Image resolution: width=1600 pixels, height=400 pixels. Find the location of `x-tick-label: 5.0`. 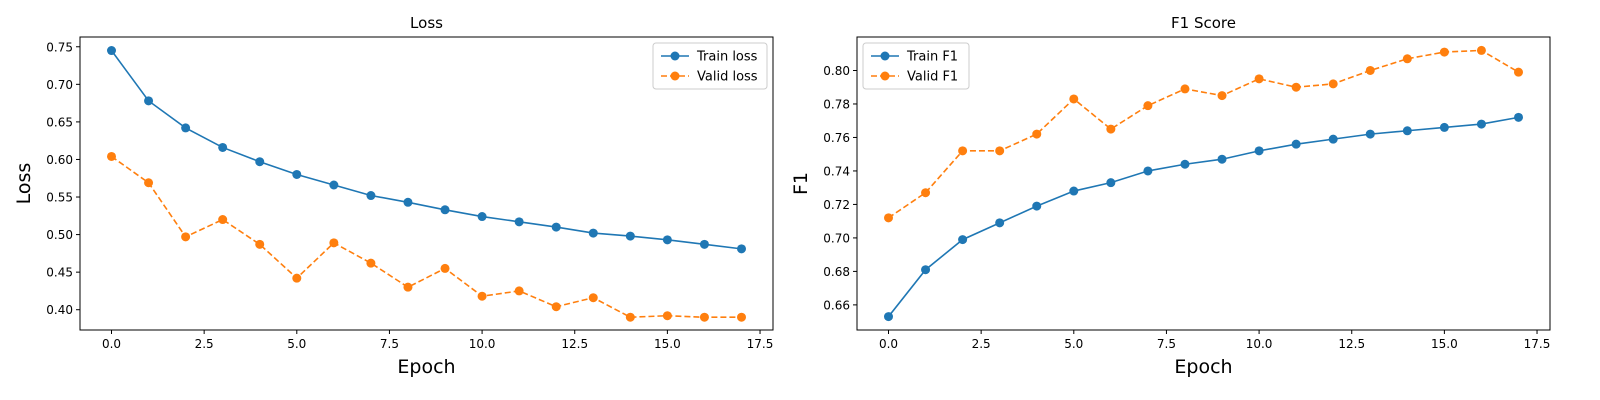

x-tick-label: 5.0 is located at coordinates (1073, 344).